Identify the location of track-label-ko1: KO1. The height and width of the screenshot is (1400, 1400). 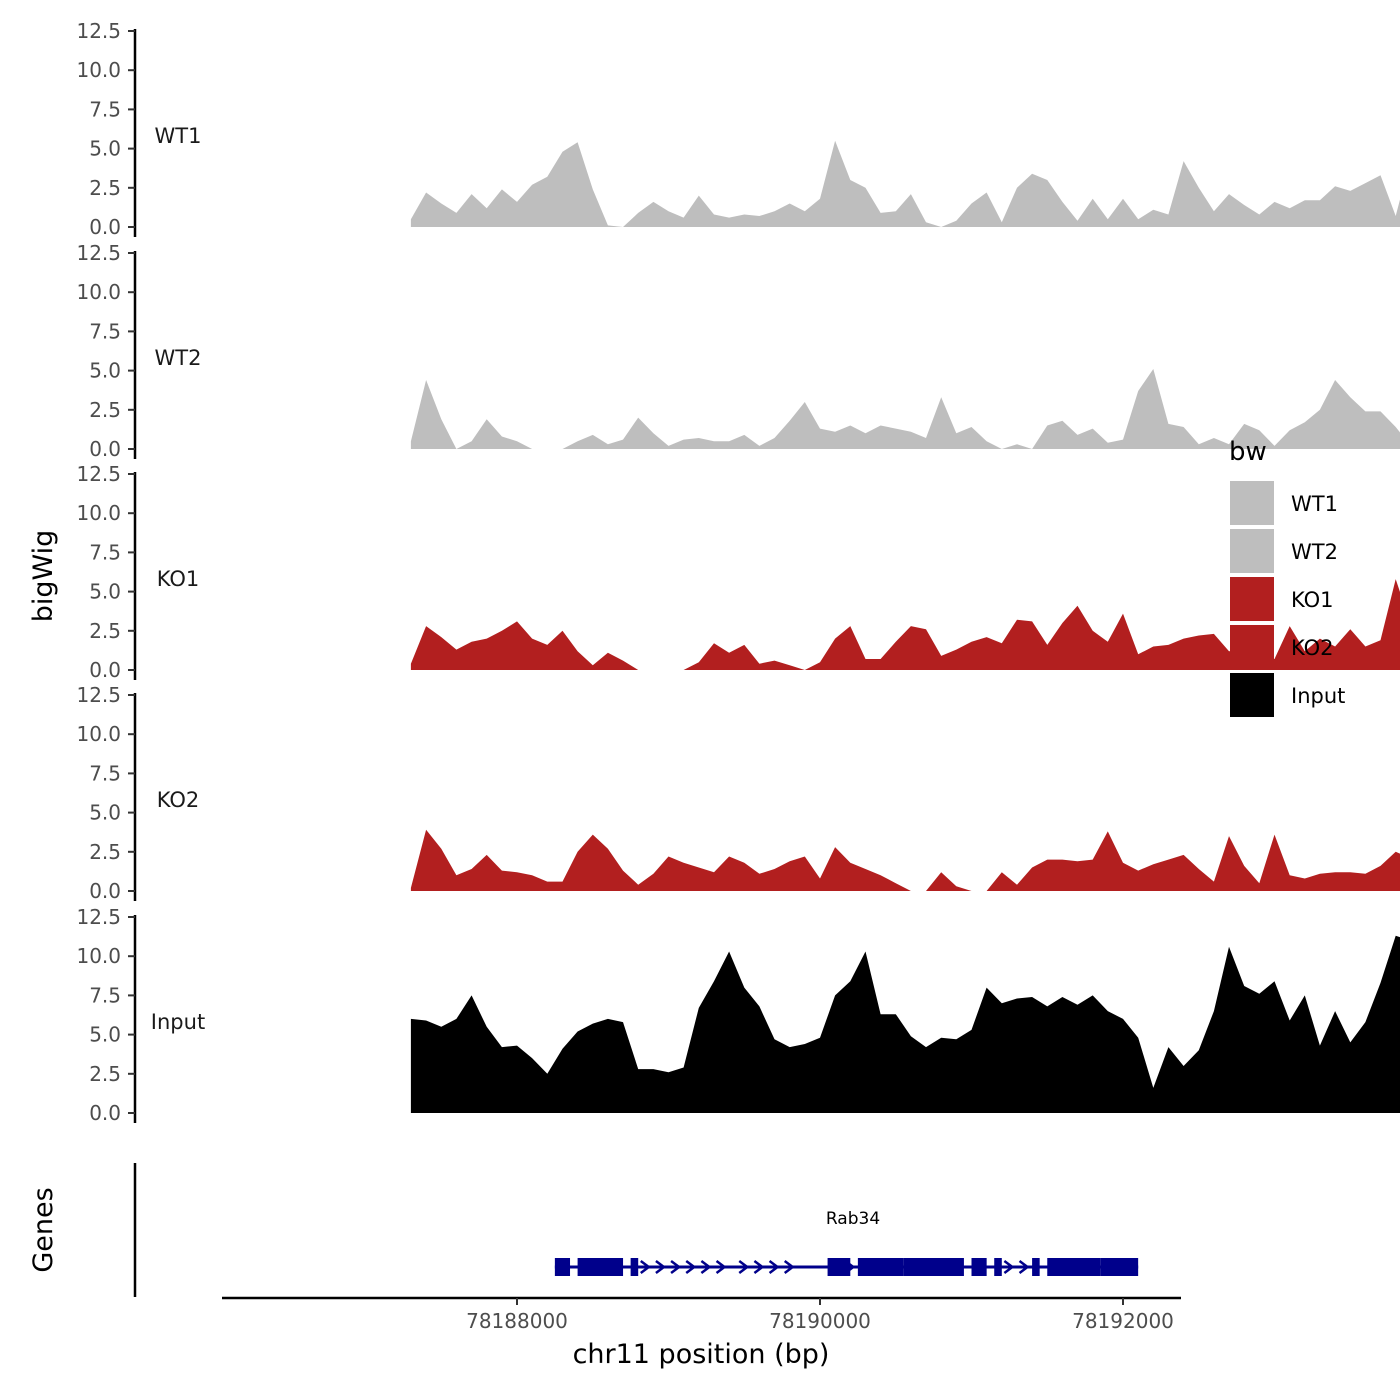
(178, 579).